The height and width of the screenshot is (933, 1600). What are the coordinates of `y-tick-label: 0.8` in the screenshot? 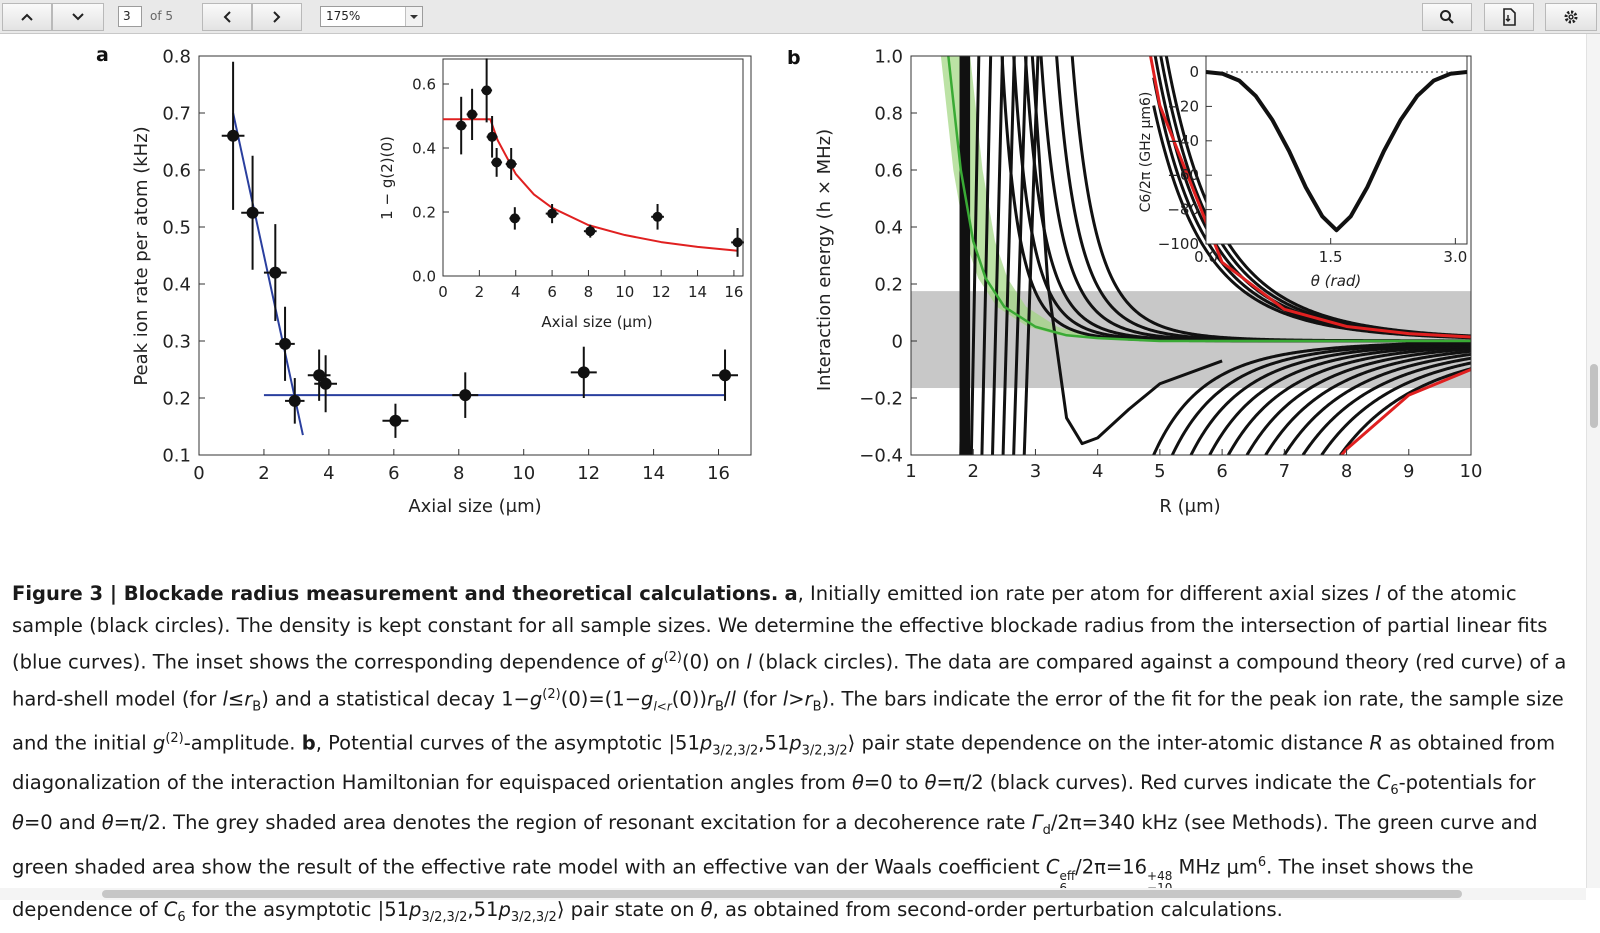 It's located at (176, 56).